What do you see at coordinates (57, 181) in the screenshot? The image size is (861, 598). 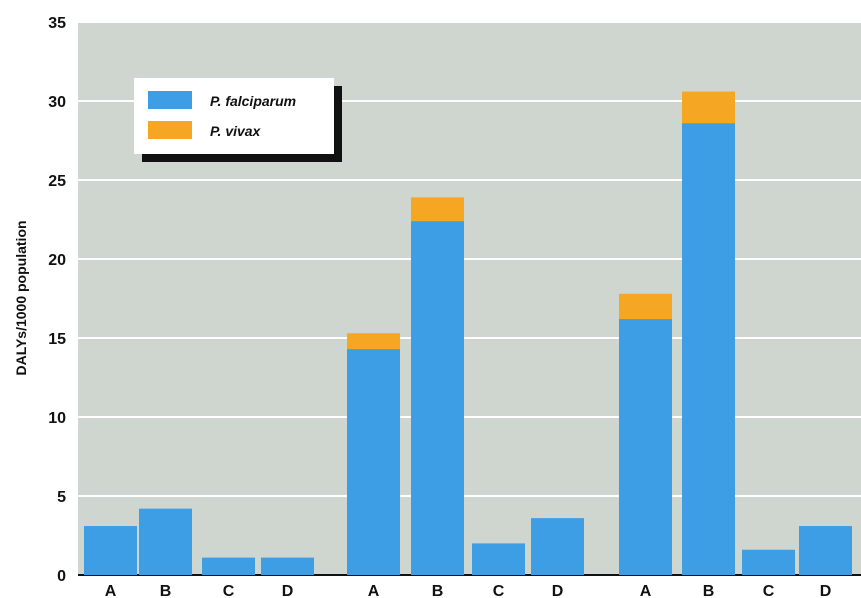 I see `y-tick-label: 25` at bounding box center [57, 181].